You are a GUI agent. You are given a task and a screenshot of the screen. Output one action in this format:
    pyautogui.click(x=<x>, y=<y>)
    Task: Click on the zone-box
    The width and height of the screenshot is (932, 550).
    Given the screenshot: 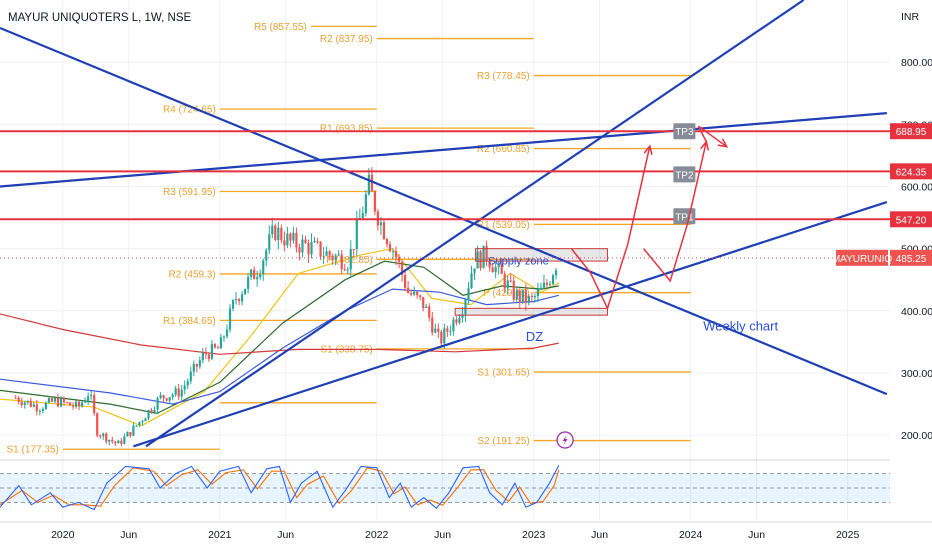 What is the action you would take?
    pyautogui.click(x=531, y=311)
    